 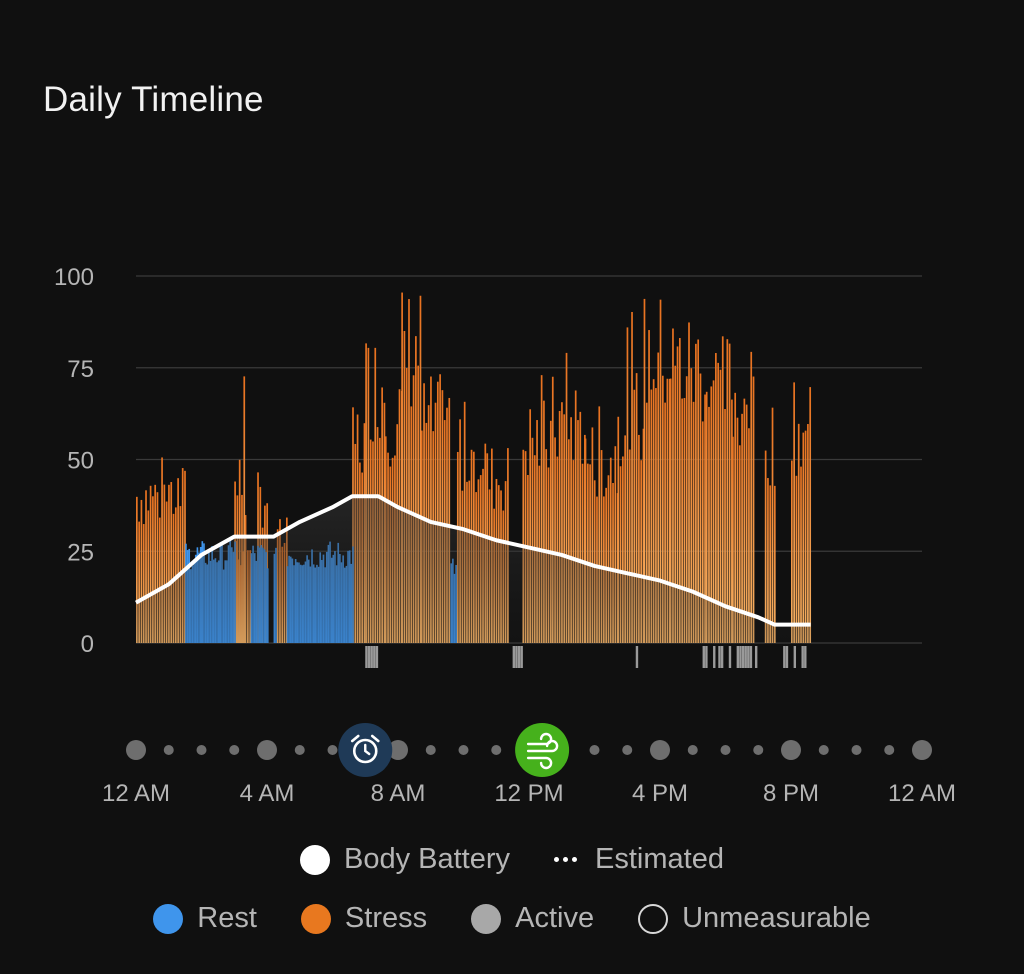 What do you see at coordinates (398, 793) in the screenshot?
I see `x-tick-label: 8 AM` at bounding box center [398, 793].